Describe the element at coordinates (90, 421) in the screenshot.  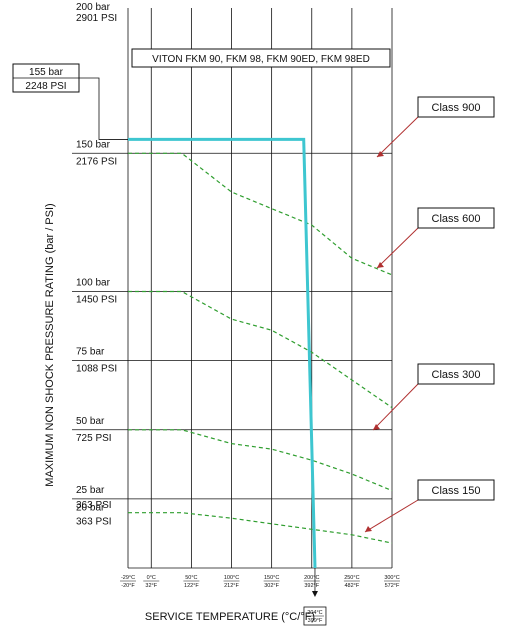
I see `y-tick-bar-4: 50 bar` at that location.